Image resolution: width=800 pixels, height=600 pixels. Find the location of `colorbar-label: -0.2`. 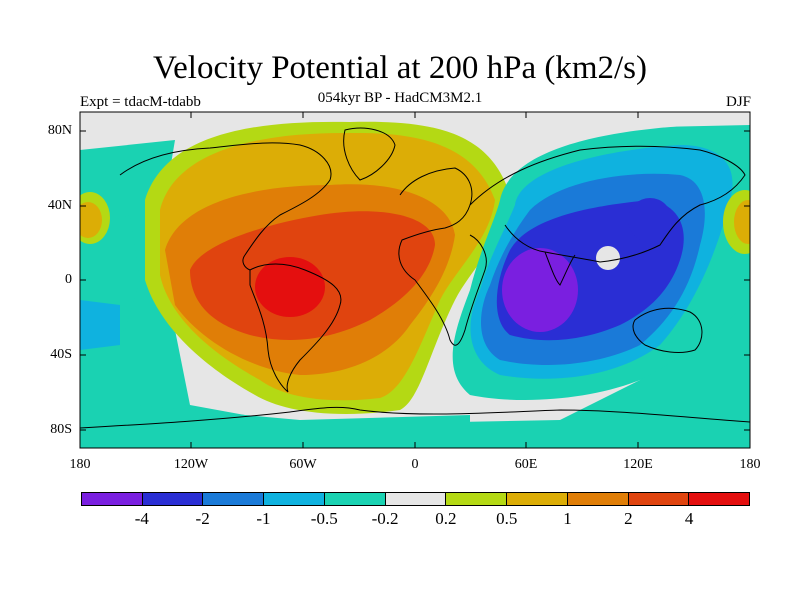

colorbar-label: -0.2 is located at coordinates (385, 518).